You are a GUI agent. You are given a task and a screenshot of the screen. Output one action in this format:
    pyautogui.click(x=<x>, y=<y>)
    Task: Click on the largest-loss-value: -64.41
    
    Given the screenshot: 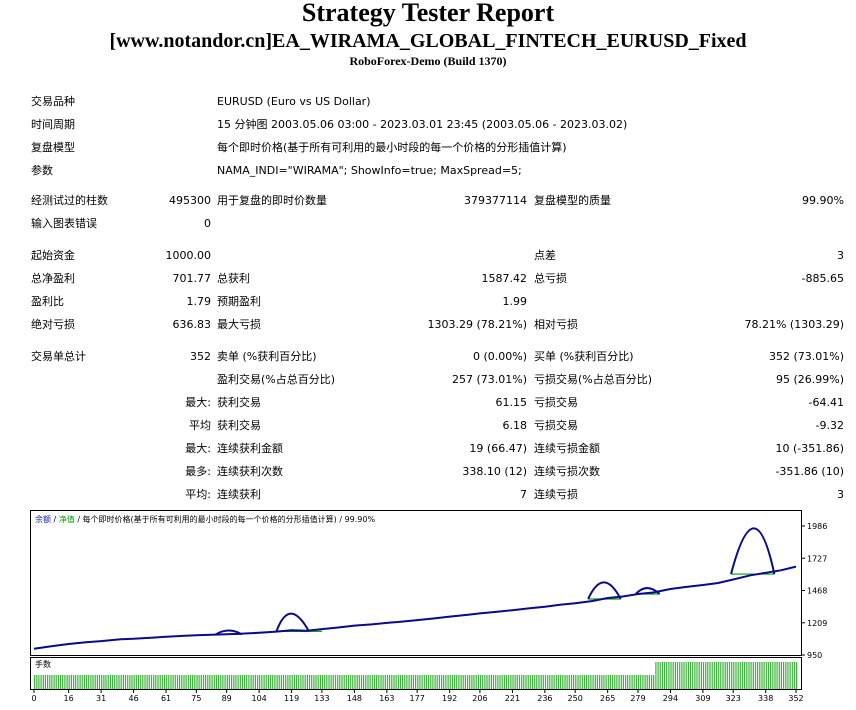 What is the action you would take?
    pyautogui.click(x=826, y=402)
    